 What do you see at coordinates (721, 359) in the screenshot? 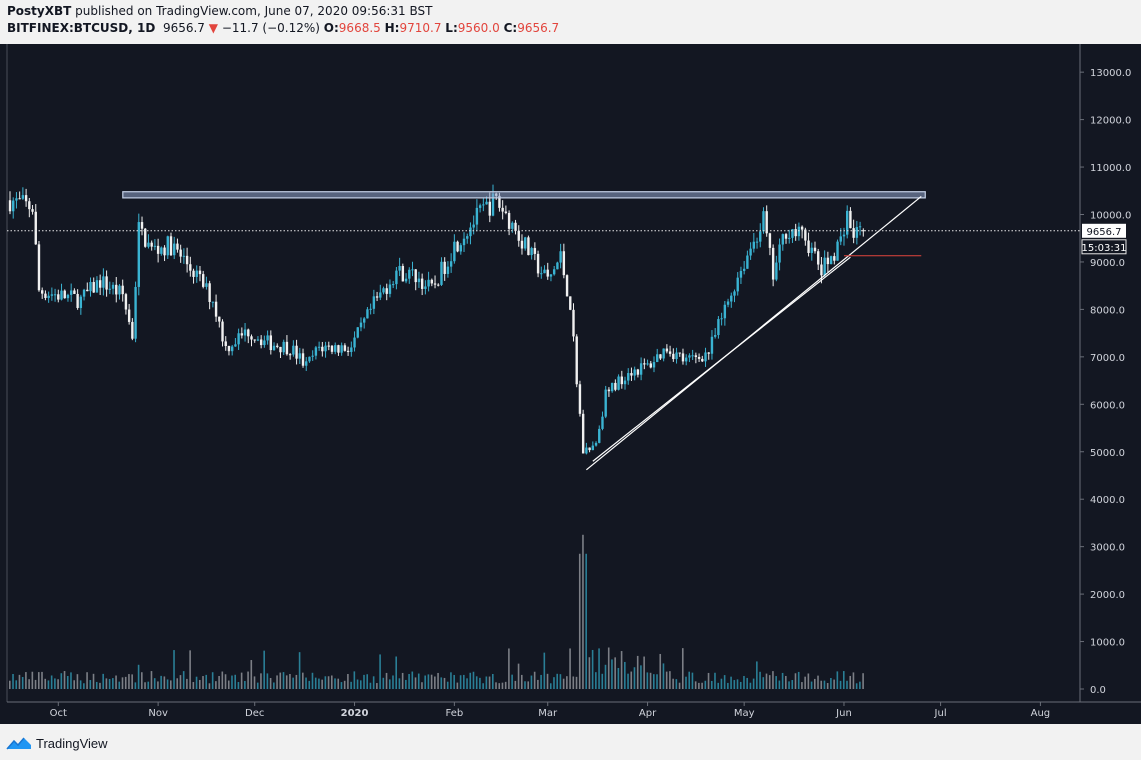
I see `trendline` at bounding box center [721, 359].